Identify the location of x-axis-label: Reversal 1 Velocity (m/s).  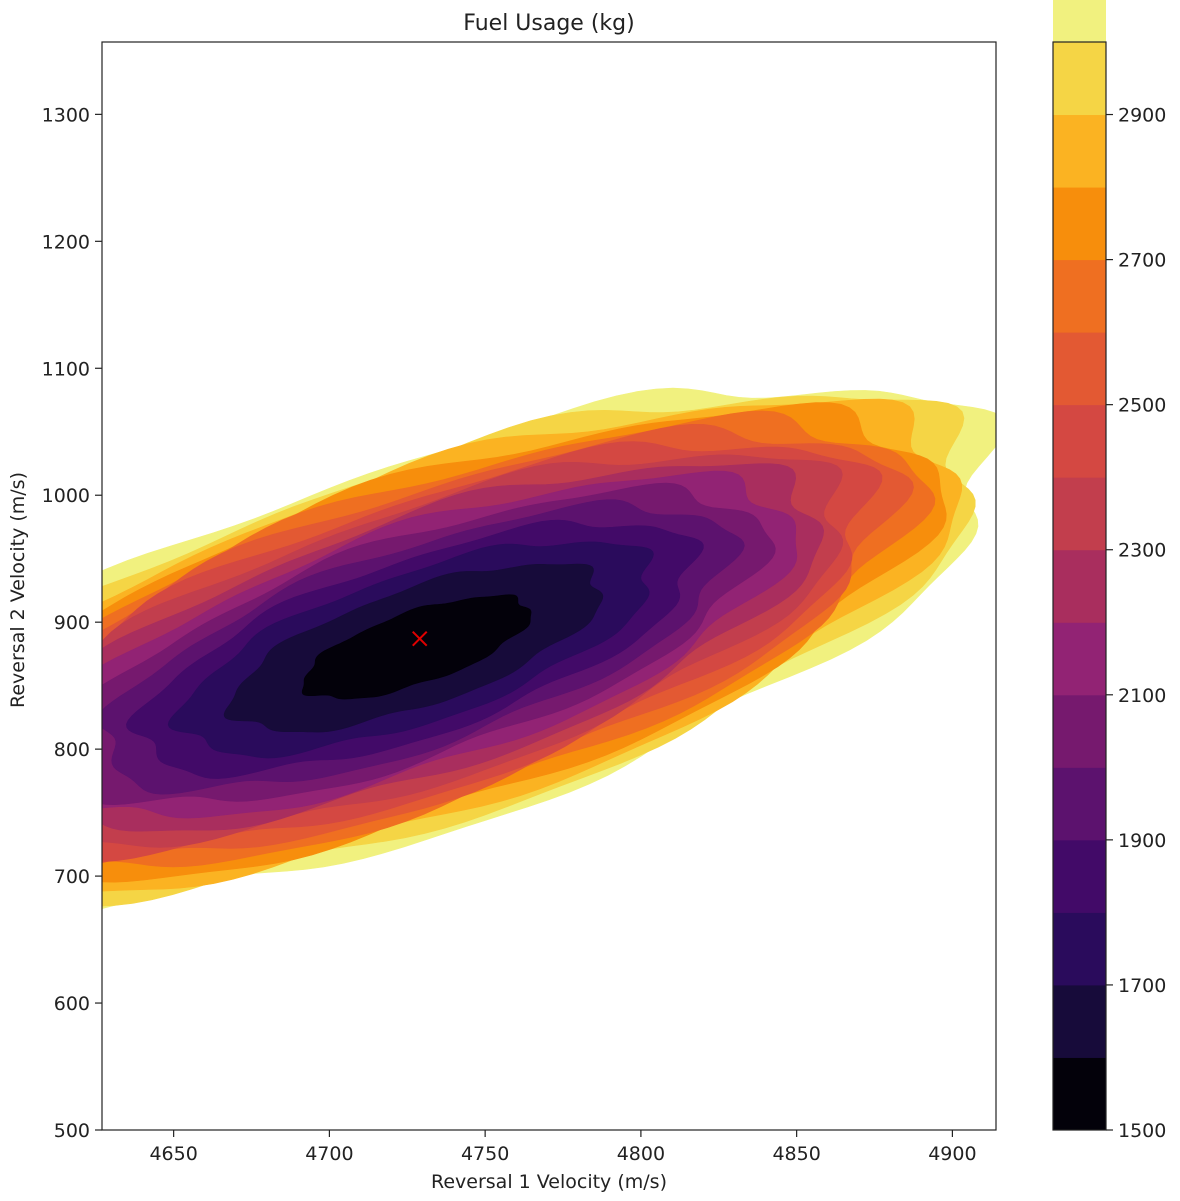
(549, 1182).